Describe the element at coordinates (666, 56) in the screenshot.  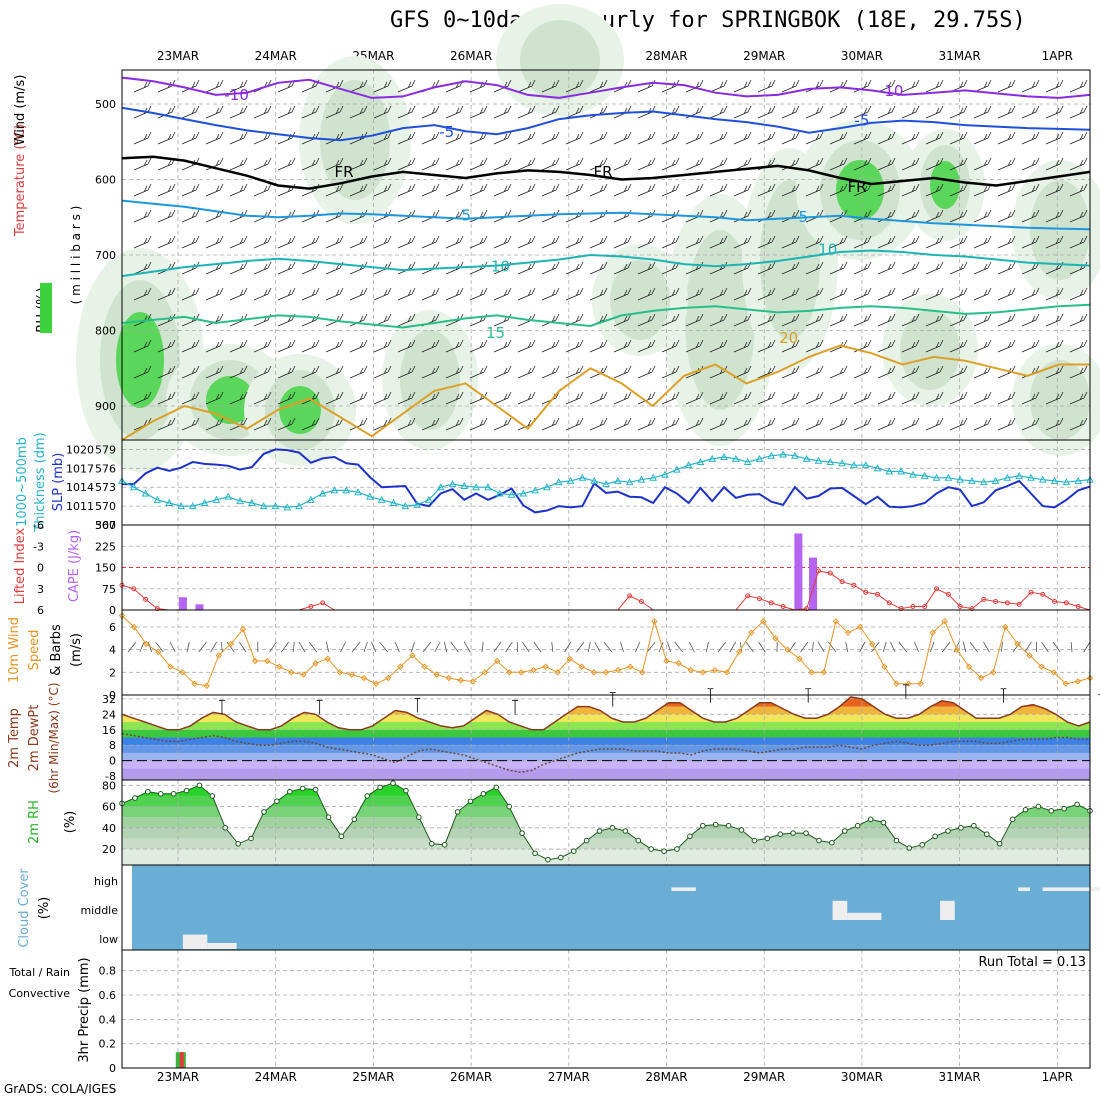
I see `date-label-top: 28MAR` at that location.